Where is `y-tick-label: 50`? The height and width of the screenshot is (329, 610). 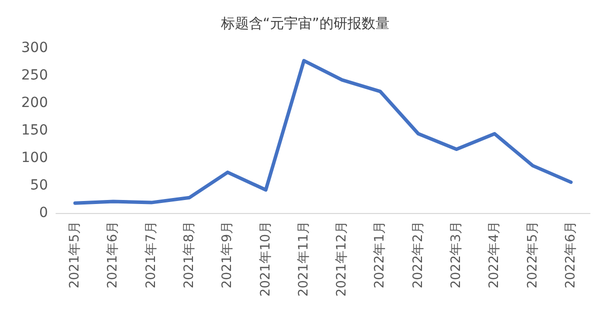 y-tick-label: 50 is located at coordinates (39, 186).